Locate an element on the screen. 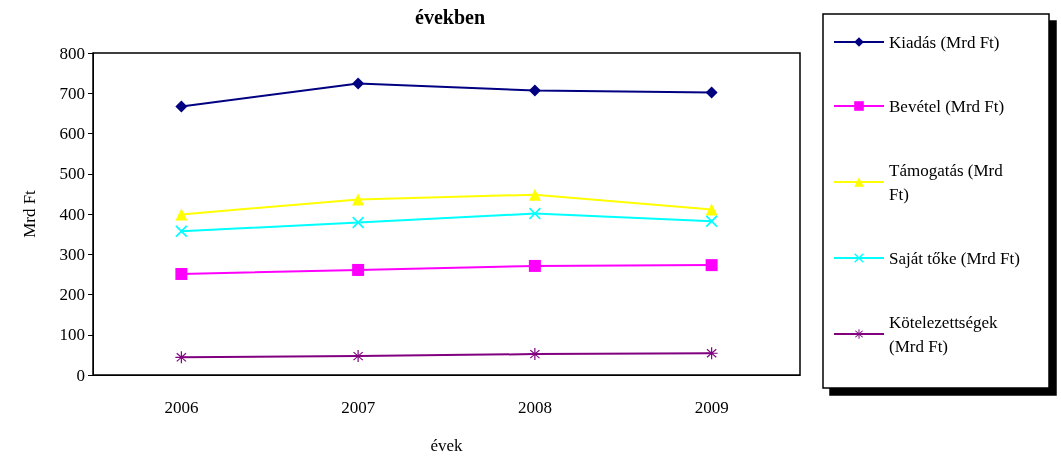  y-tick-label: 300 is located at coordinates (72, 254).